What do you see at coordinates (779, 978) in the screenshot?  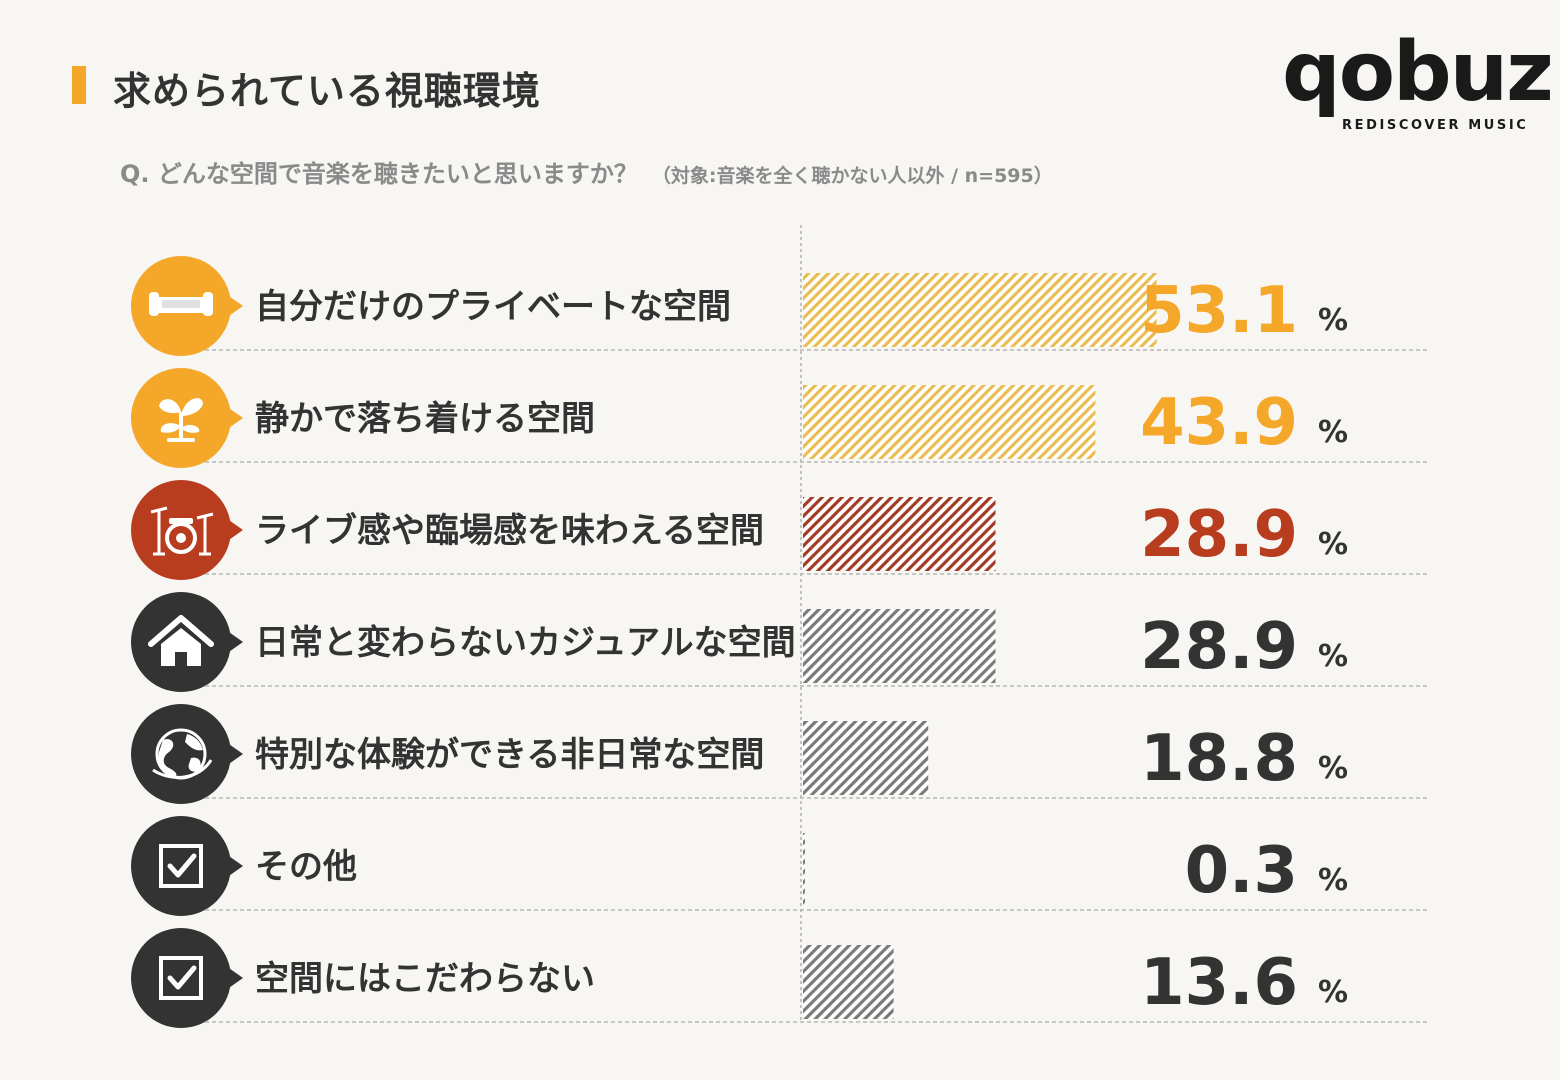 I see `chart-row: 空間にはこだわらない 13.6%` at bounding box center [779, 978].